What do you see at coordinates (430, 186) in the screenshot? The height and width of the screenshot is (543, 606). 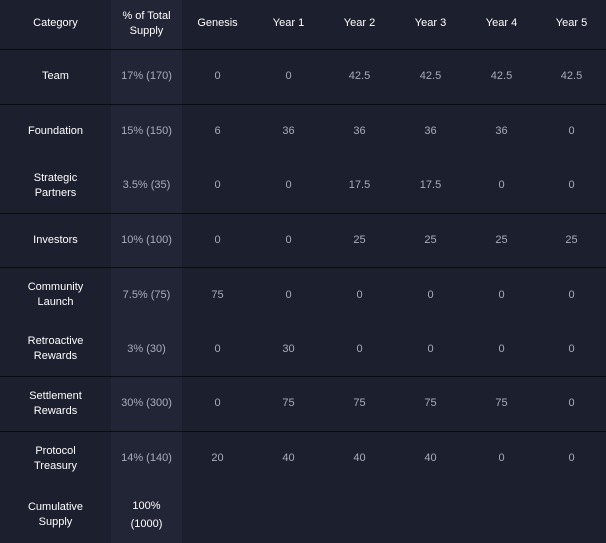 I see `cell-year-3: 17.5` at bounding box center [430, 186].